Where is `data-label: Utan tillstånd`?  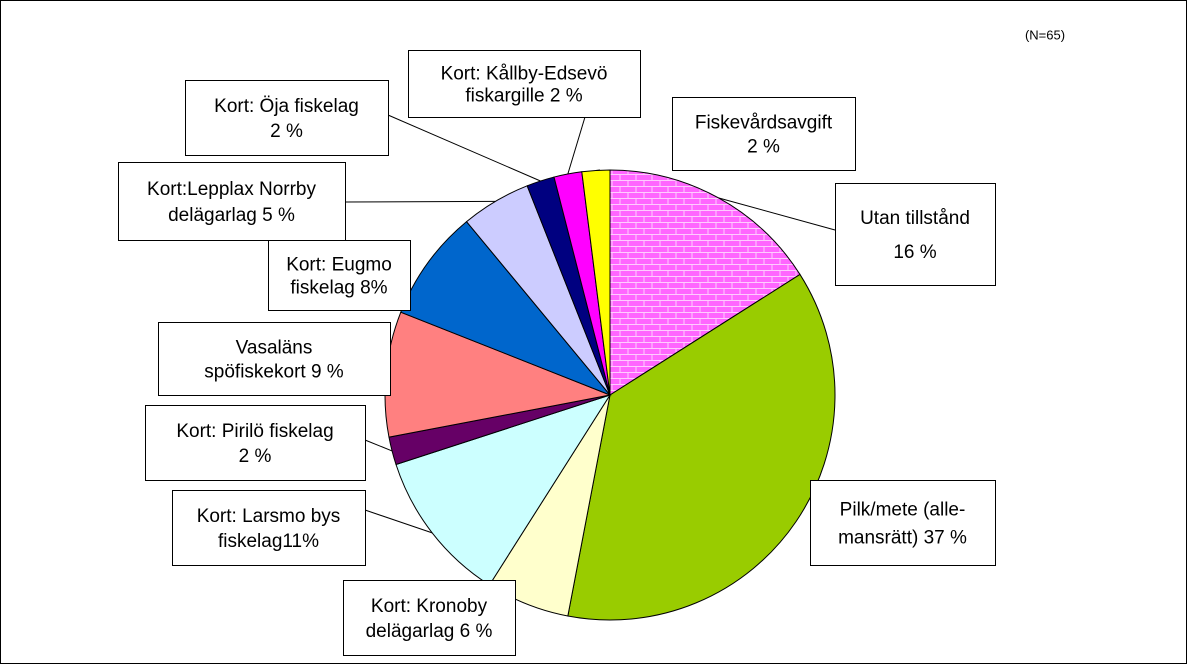 data-label: Utan tillstånd is located at coordinates (915, 218).